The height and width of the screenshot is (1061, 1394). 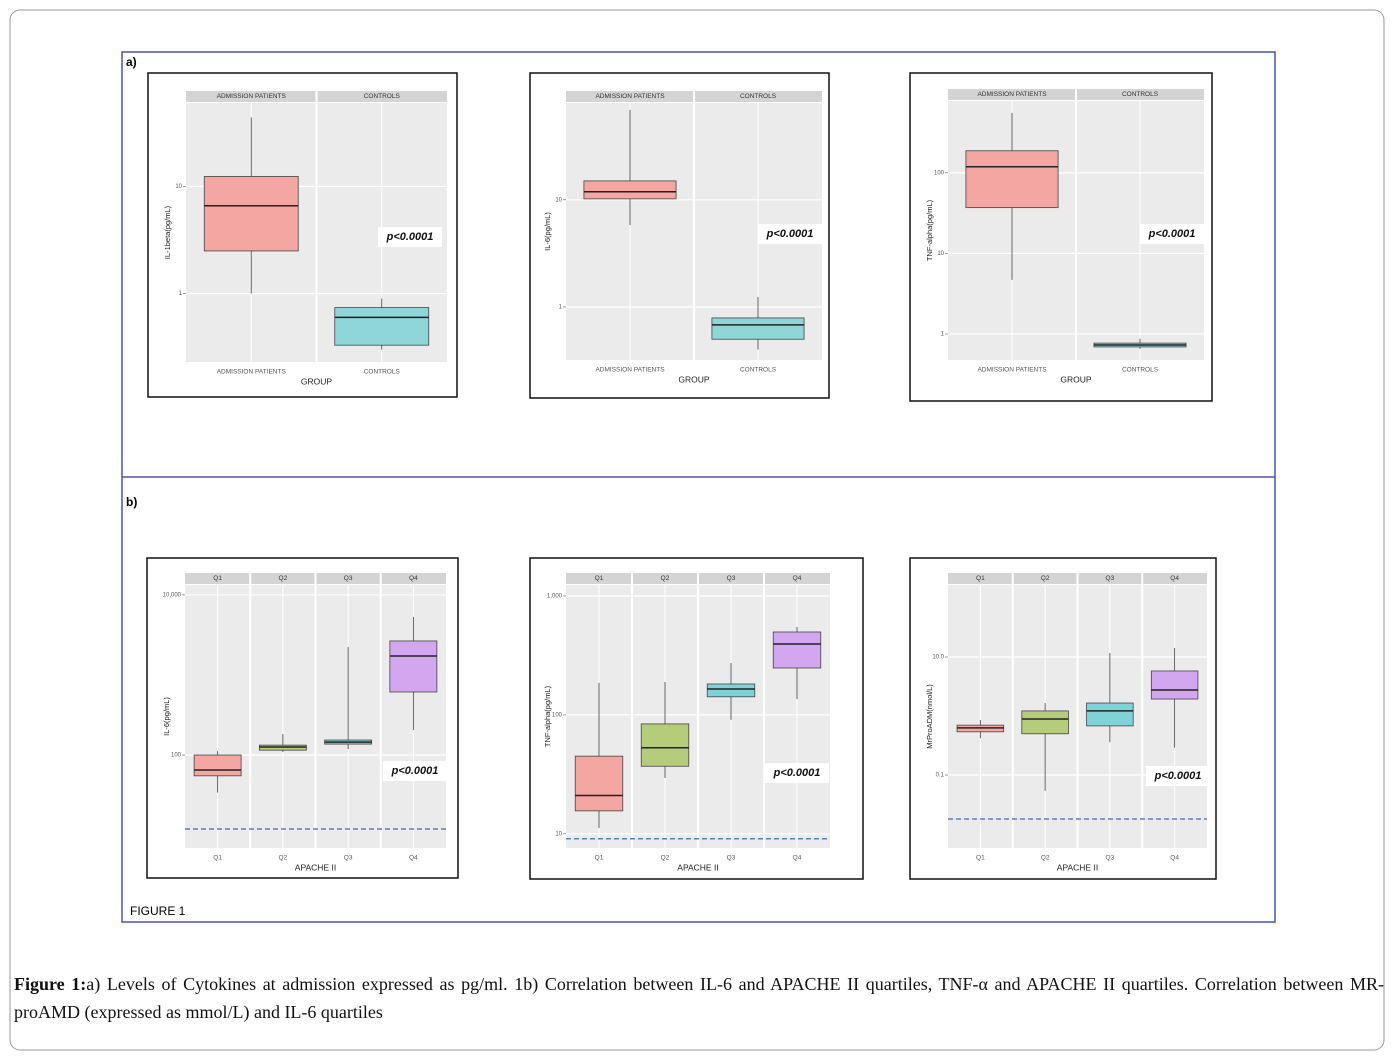 What do you see at coordinates (938, 658) in the screenshot?
I see `y-tick-label: 10.0` at bounding box center [938, 658].